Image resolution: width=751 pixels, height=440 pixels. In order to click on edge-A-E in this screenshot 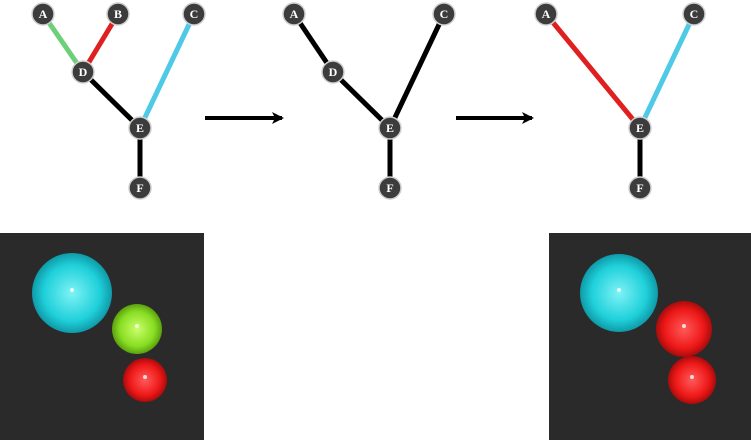, I will do `click(593, 71)`.